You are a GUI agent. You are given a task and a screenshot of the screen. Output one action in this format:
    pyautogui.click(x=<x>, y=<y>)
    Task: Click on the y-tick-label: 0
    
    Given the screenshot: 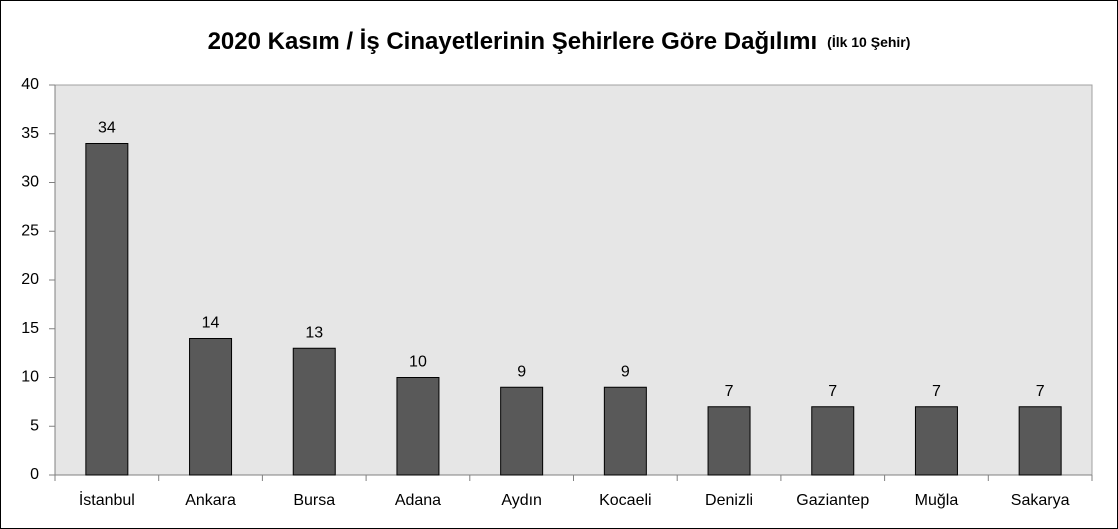 What is the action you would take?
    pyautogui.click(x=34, y=474)
    